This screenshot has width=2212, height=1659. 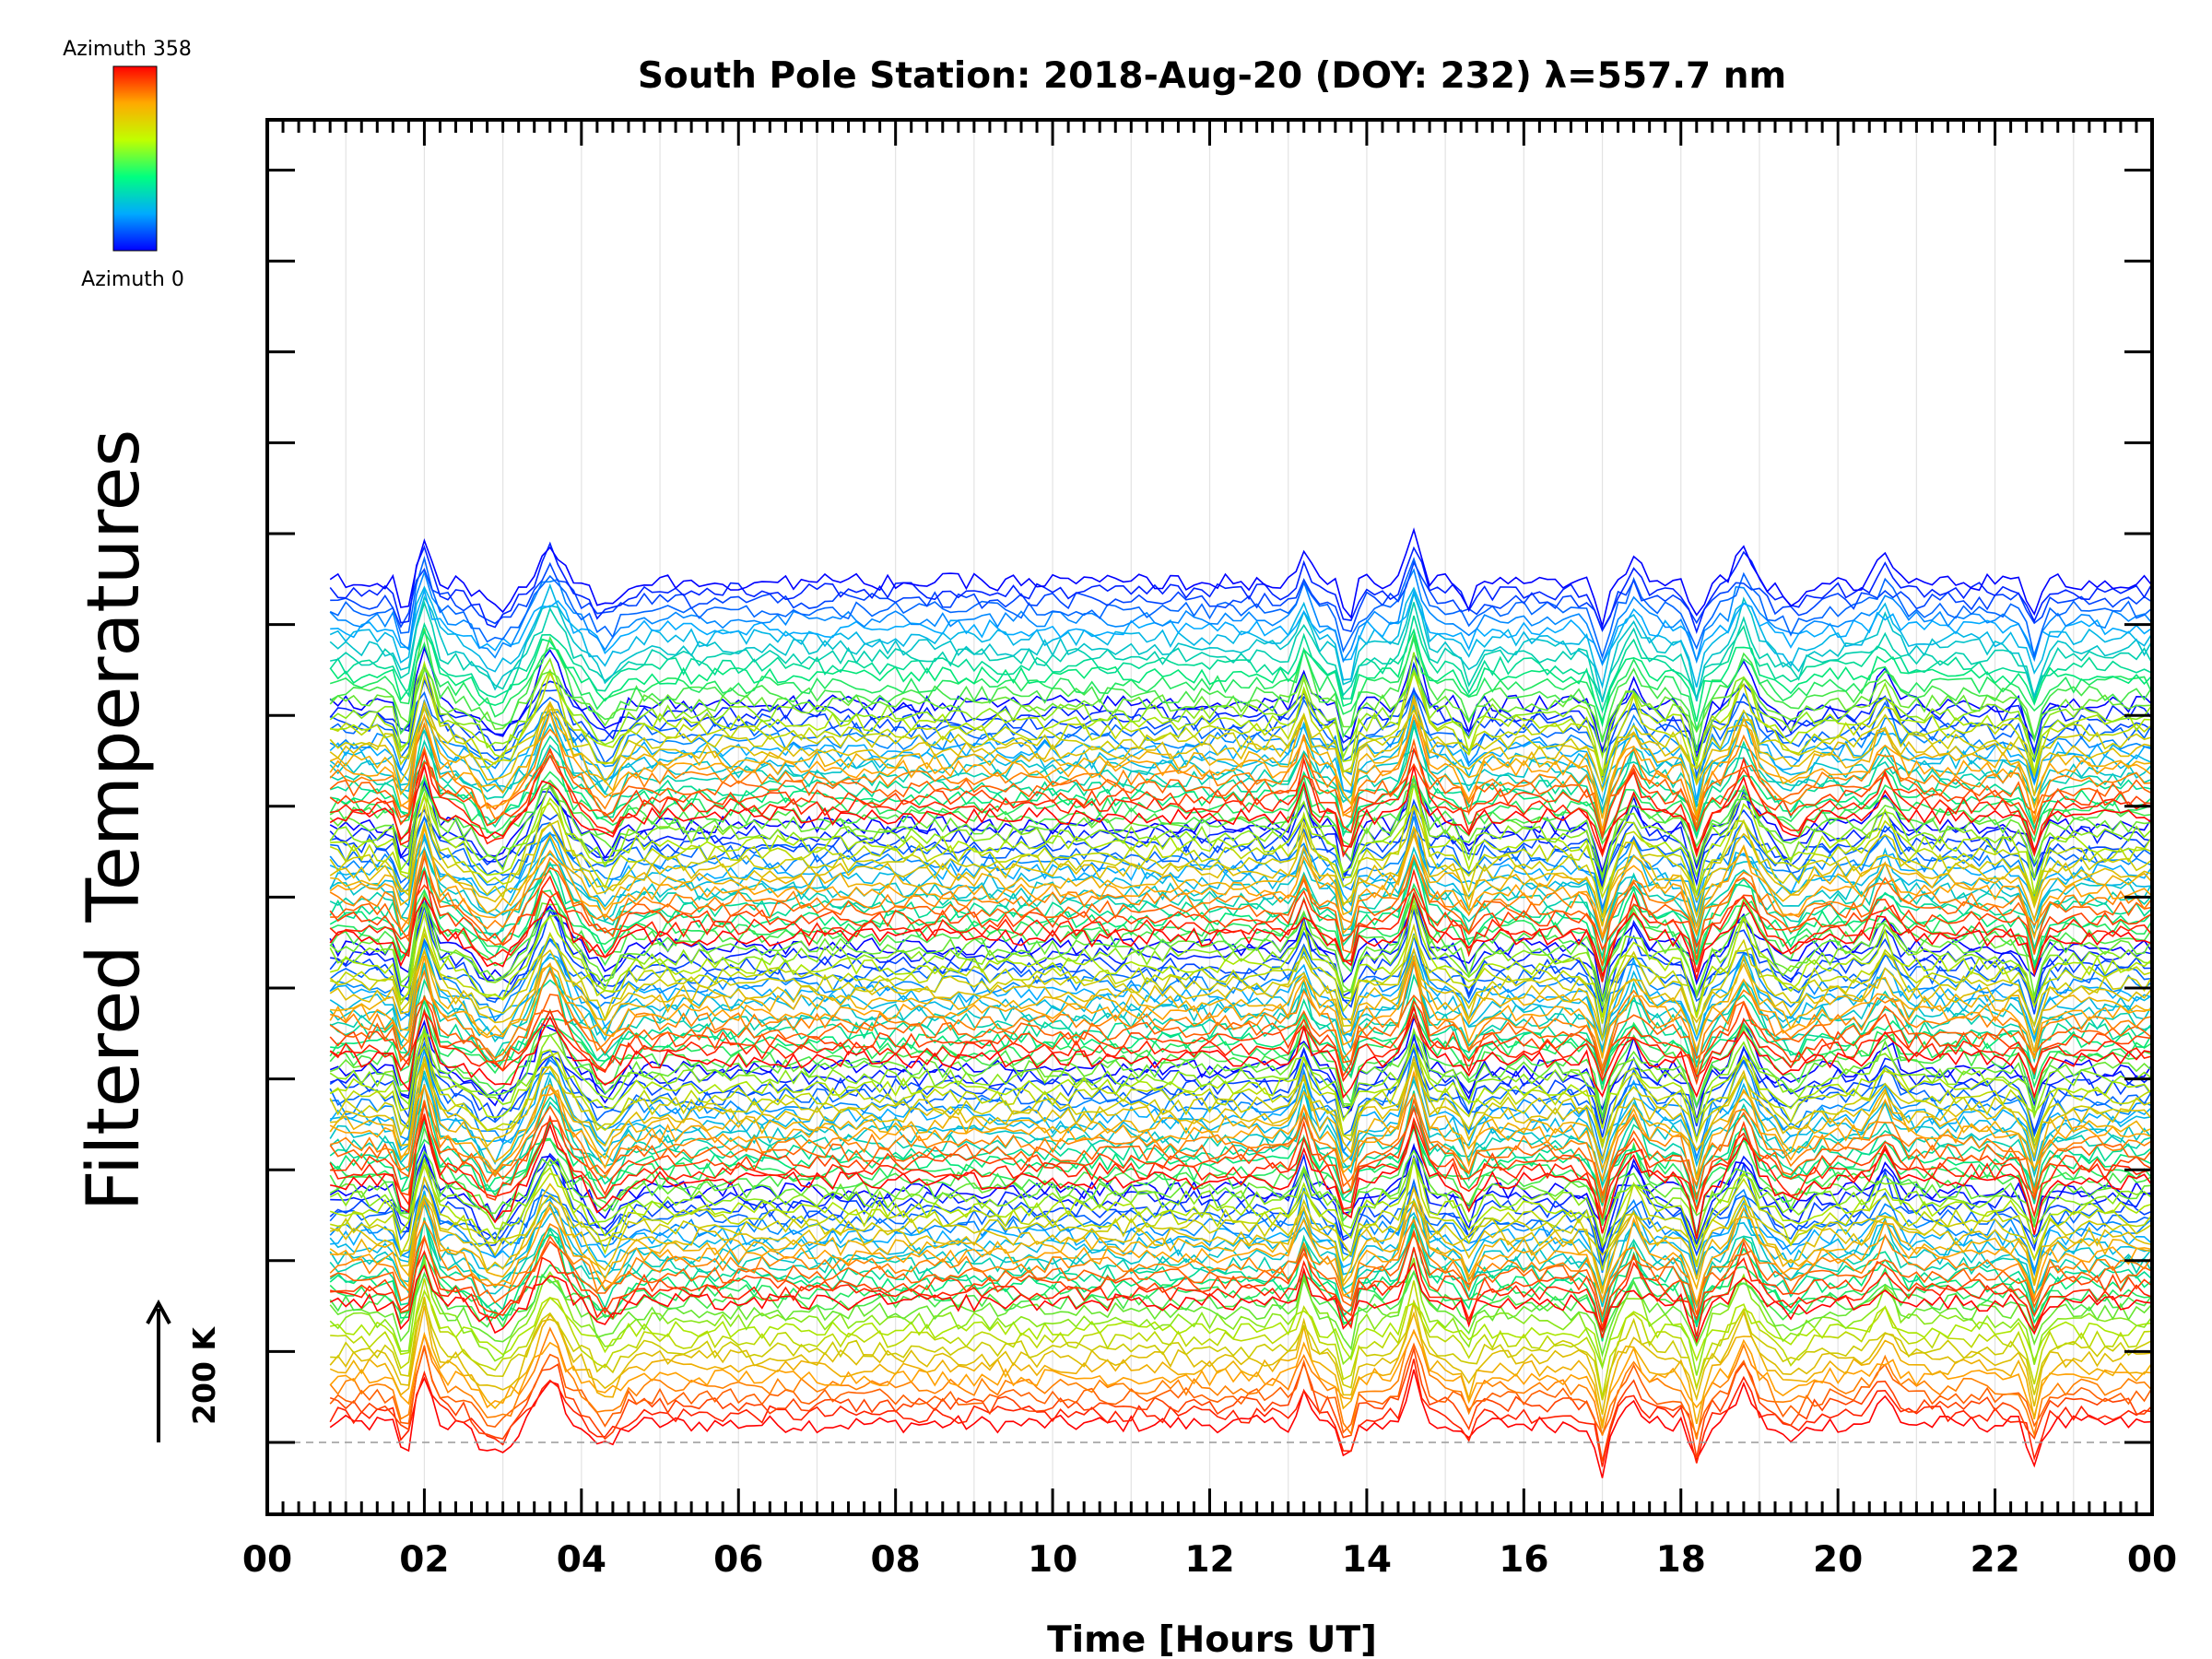 What do you see at coordinates (1212, 1639) in the screenshot?
I see `x-axis-label: Time [Hours UT]` at bounding box center [1212, 1639].